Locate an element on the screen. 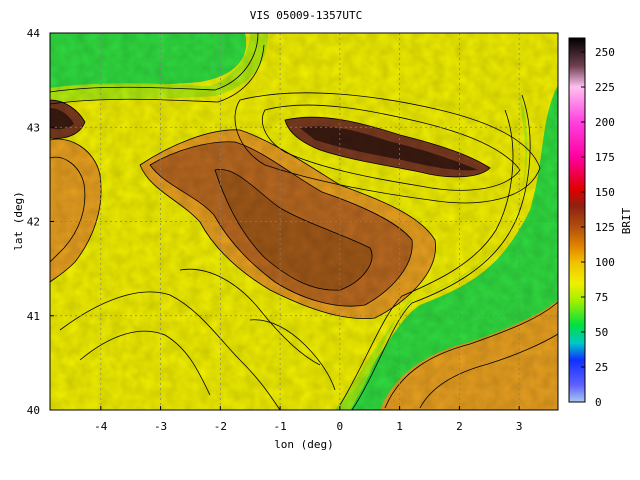  colorbar: 0 25 50 75 100 125 150 175 200 225 250 BRIT is located at coordinates (600, 223).